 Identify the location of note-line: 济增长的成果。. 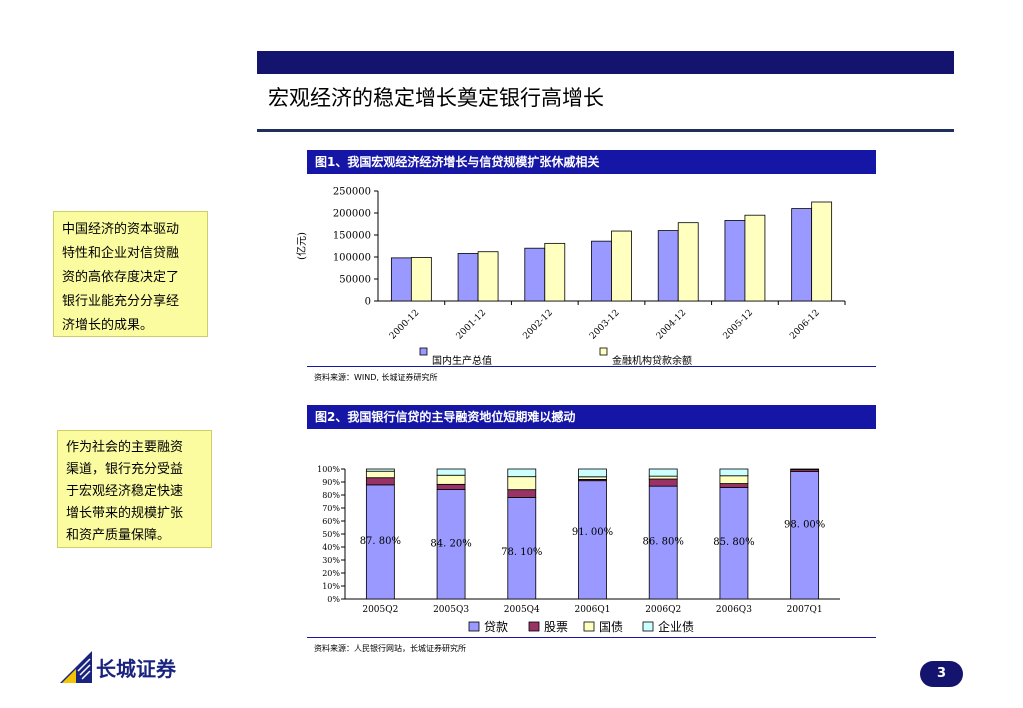
(108, 325).